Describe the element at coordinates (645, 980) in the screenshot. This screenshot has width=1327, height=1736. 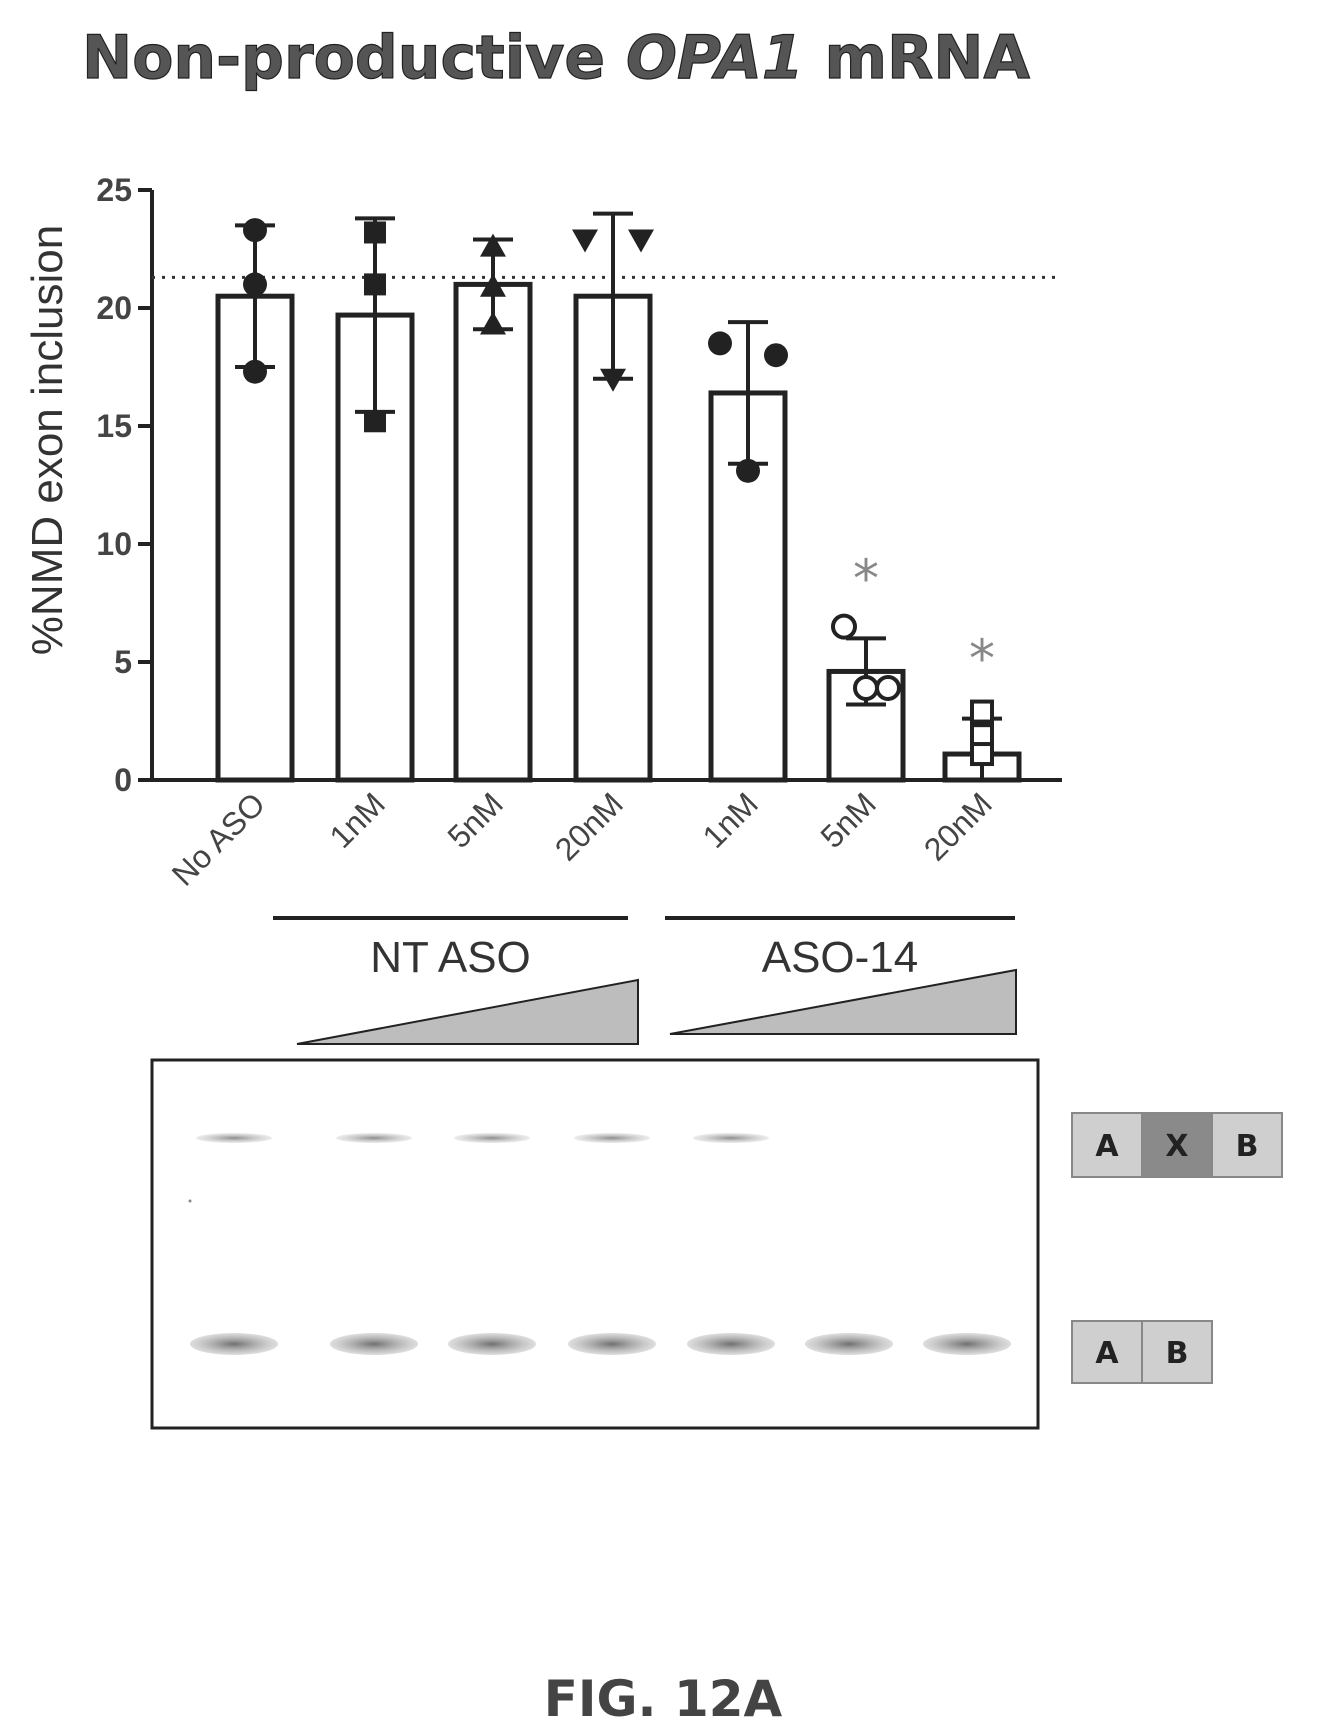
I see `group-brackets: NT ASO ASO-14` at that location.